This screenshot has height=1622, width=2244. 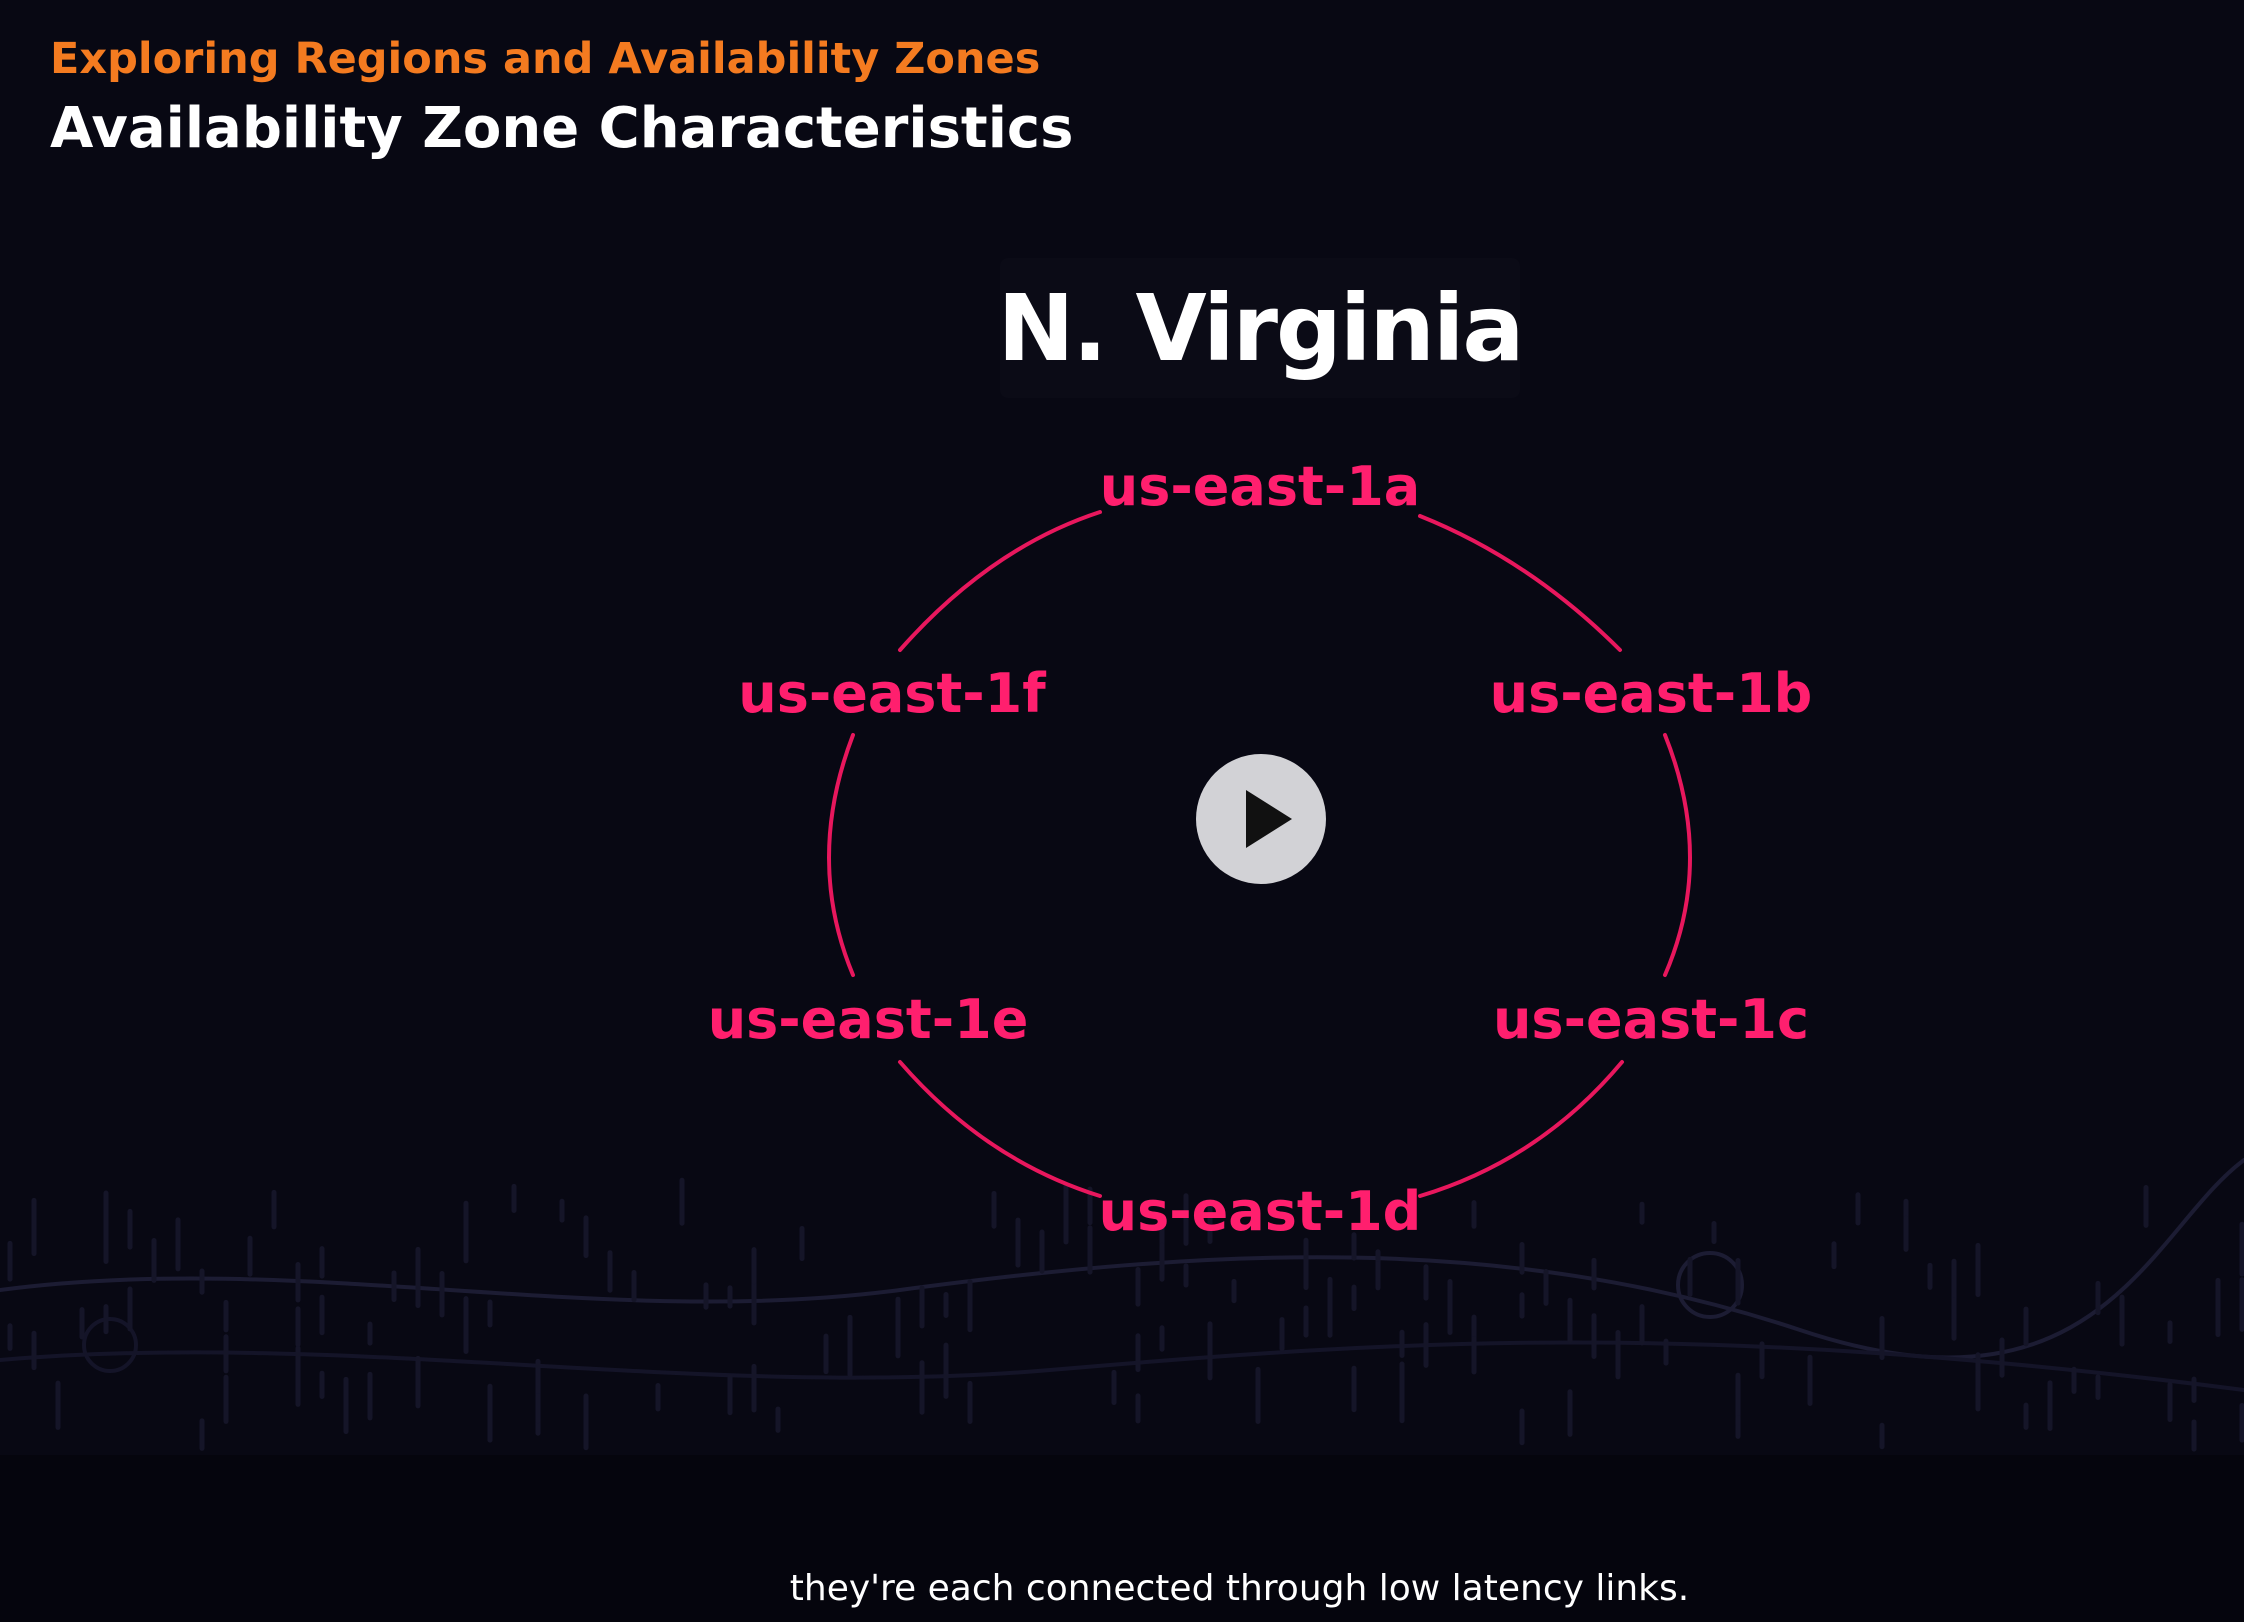 What do you see at coordinates (1000, 1129) in the screenshot?
I see `ring-arc-e-d` at bounding box center [1000, 1129].